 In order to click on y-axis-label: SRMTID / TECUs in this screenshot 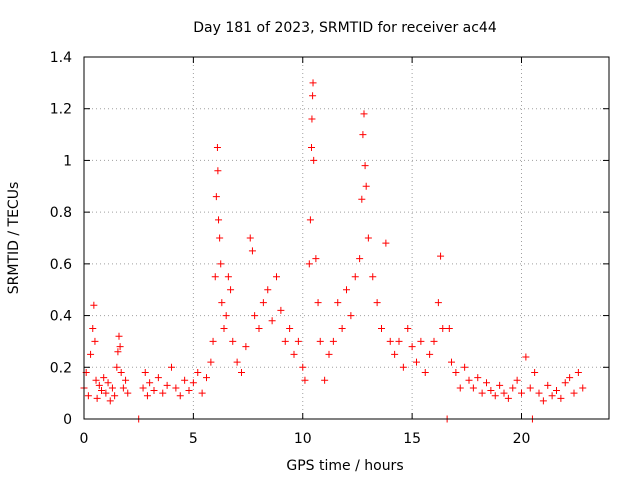, I will do `click(14, 238)`.